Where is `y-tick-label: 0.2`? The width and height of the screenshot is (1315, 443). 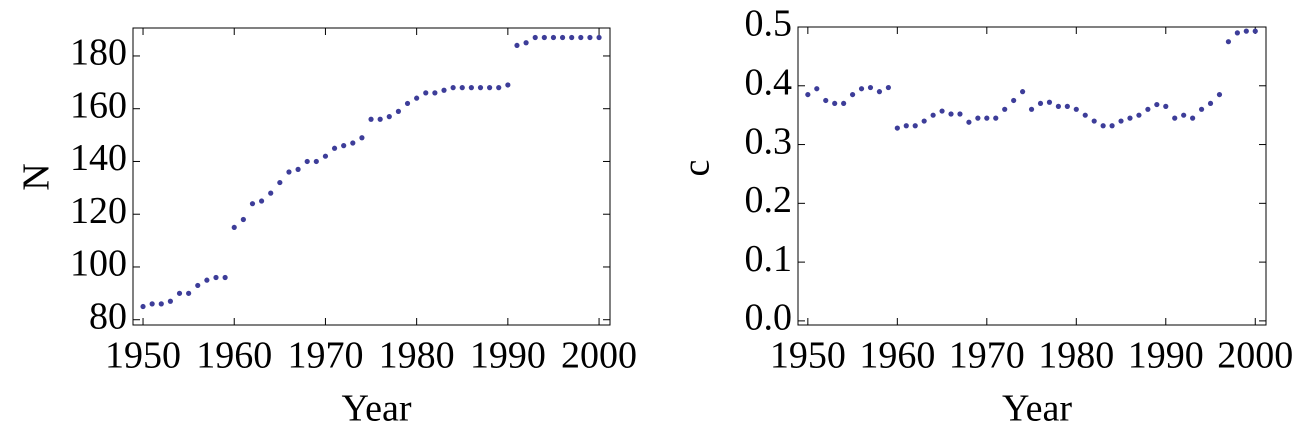
y-tick-label: 0.2 is located at coordinates (769, 200).